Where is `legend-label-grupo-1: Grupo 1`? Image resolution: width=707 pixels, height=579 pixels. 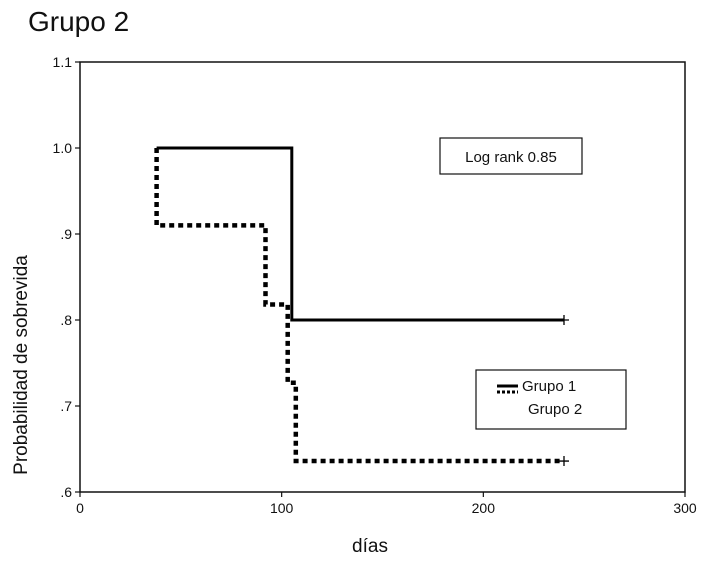
legend-label-grupo-1: Grupo 1 is located at coordinates (549, 386).